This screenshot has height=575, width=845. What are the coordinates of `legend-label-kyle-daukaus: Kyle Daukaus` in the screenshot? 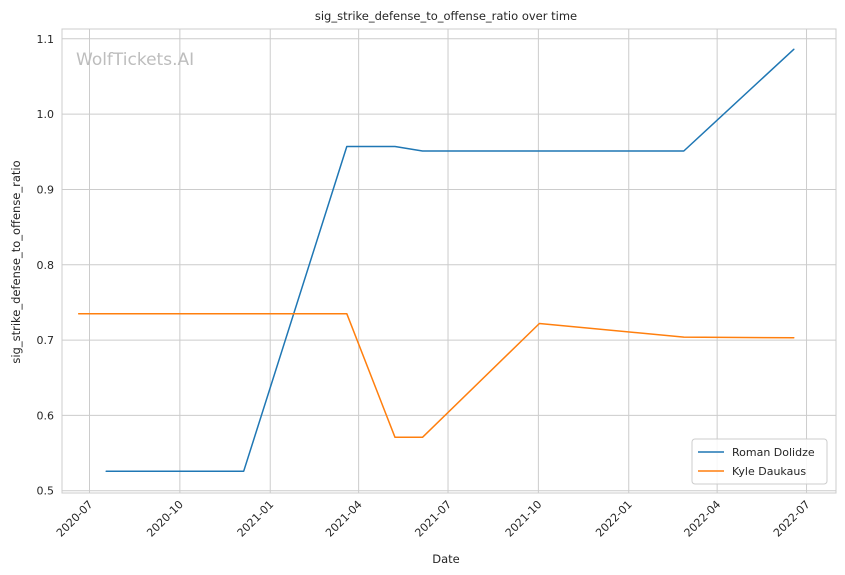 It's located at (769, 471).